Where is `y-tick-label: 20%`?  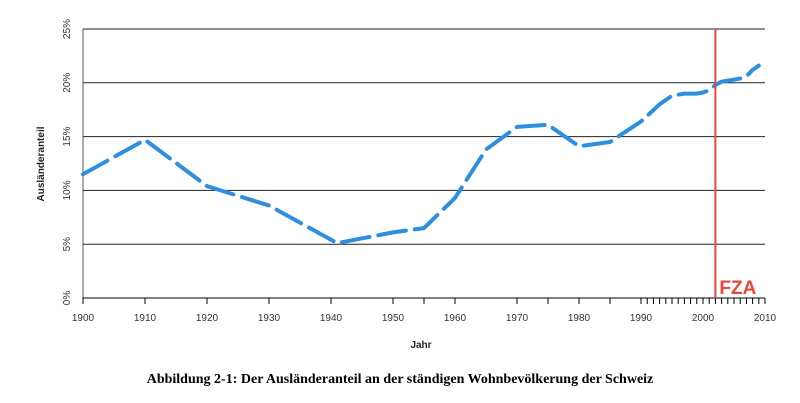 y-tick-label: 20% is located at coordinates (67, 83).